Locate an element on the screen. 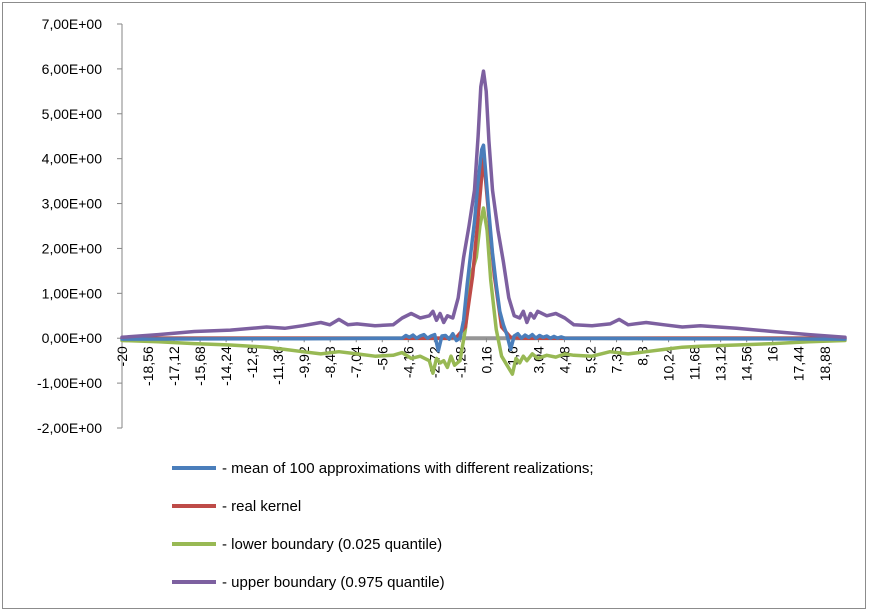 Image resolution: width=870 pixels, height=613 pixels. x-tick-label: -5,6 is located at coordinates (382, 358).